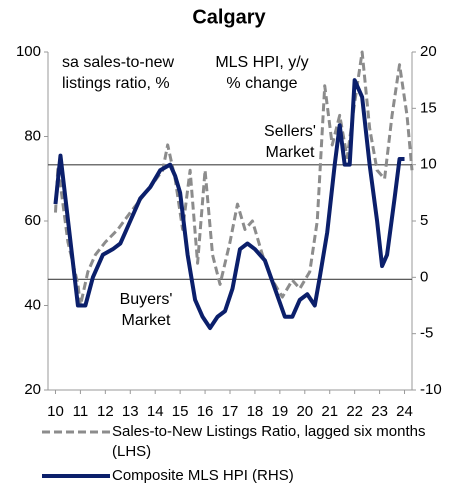  Describe the element at coordinates (379, 411) in the screenshot. I see `x-tick-label: 23` at that location.